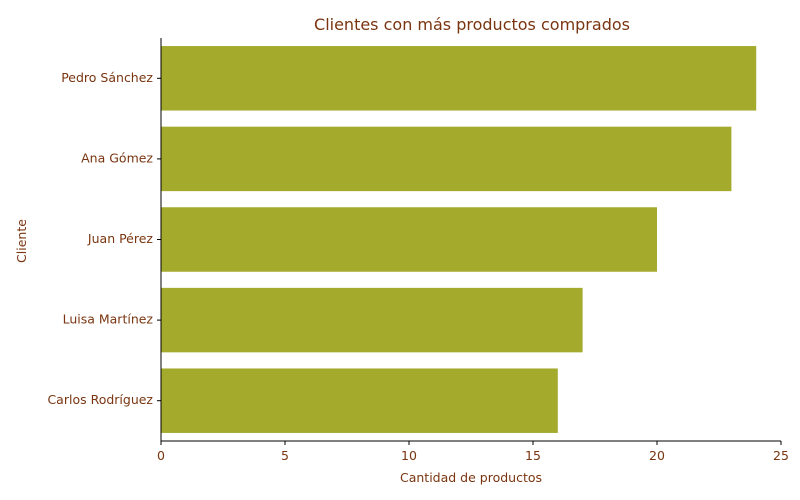  Describe the element at coordinates (472, 24) in the screenshot. I see `chart-title: Clientes con más productos comprados` at that location.